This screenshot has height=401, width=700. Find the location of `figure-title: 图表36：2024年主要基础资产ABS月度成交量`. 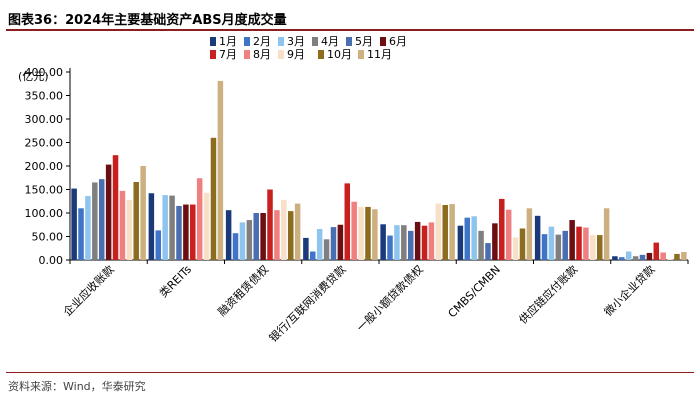

figure-title: 图表36：2024年主要基础资产ABS月度成交量 is located at coordinates (147, 20).